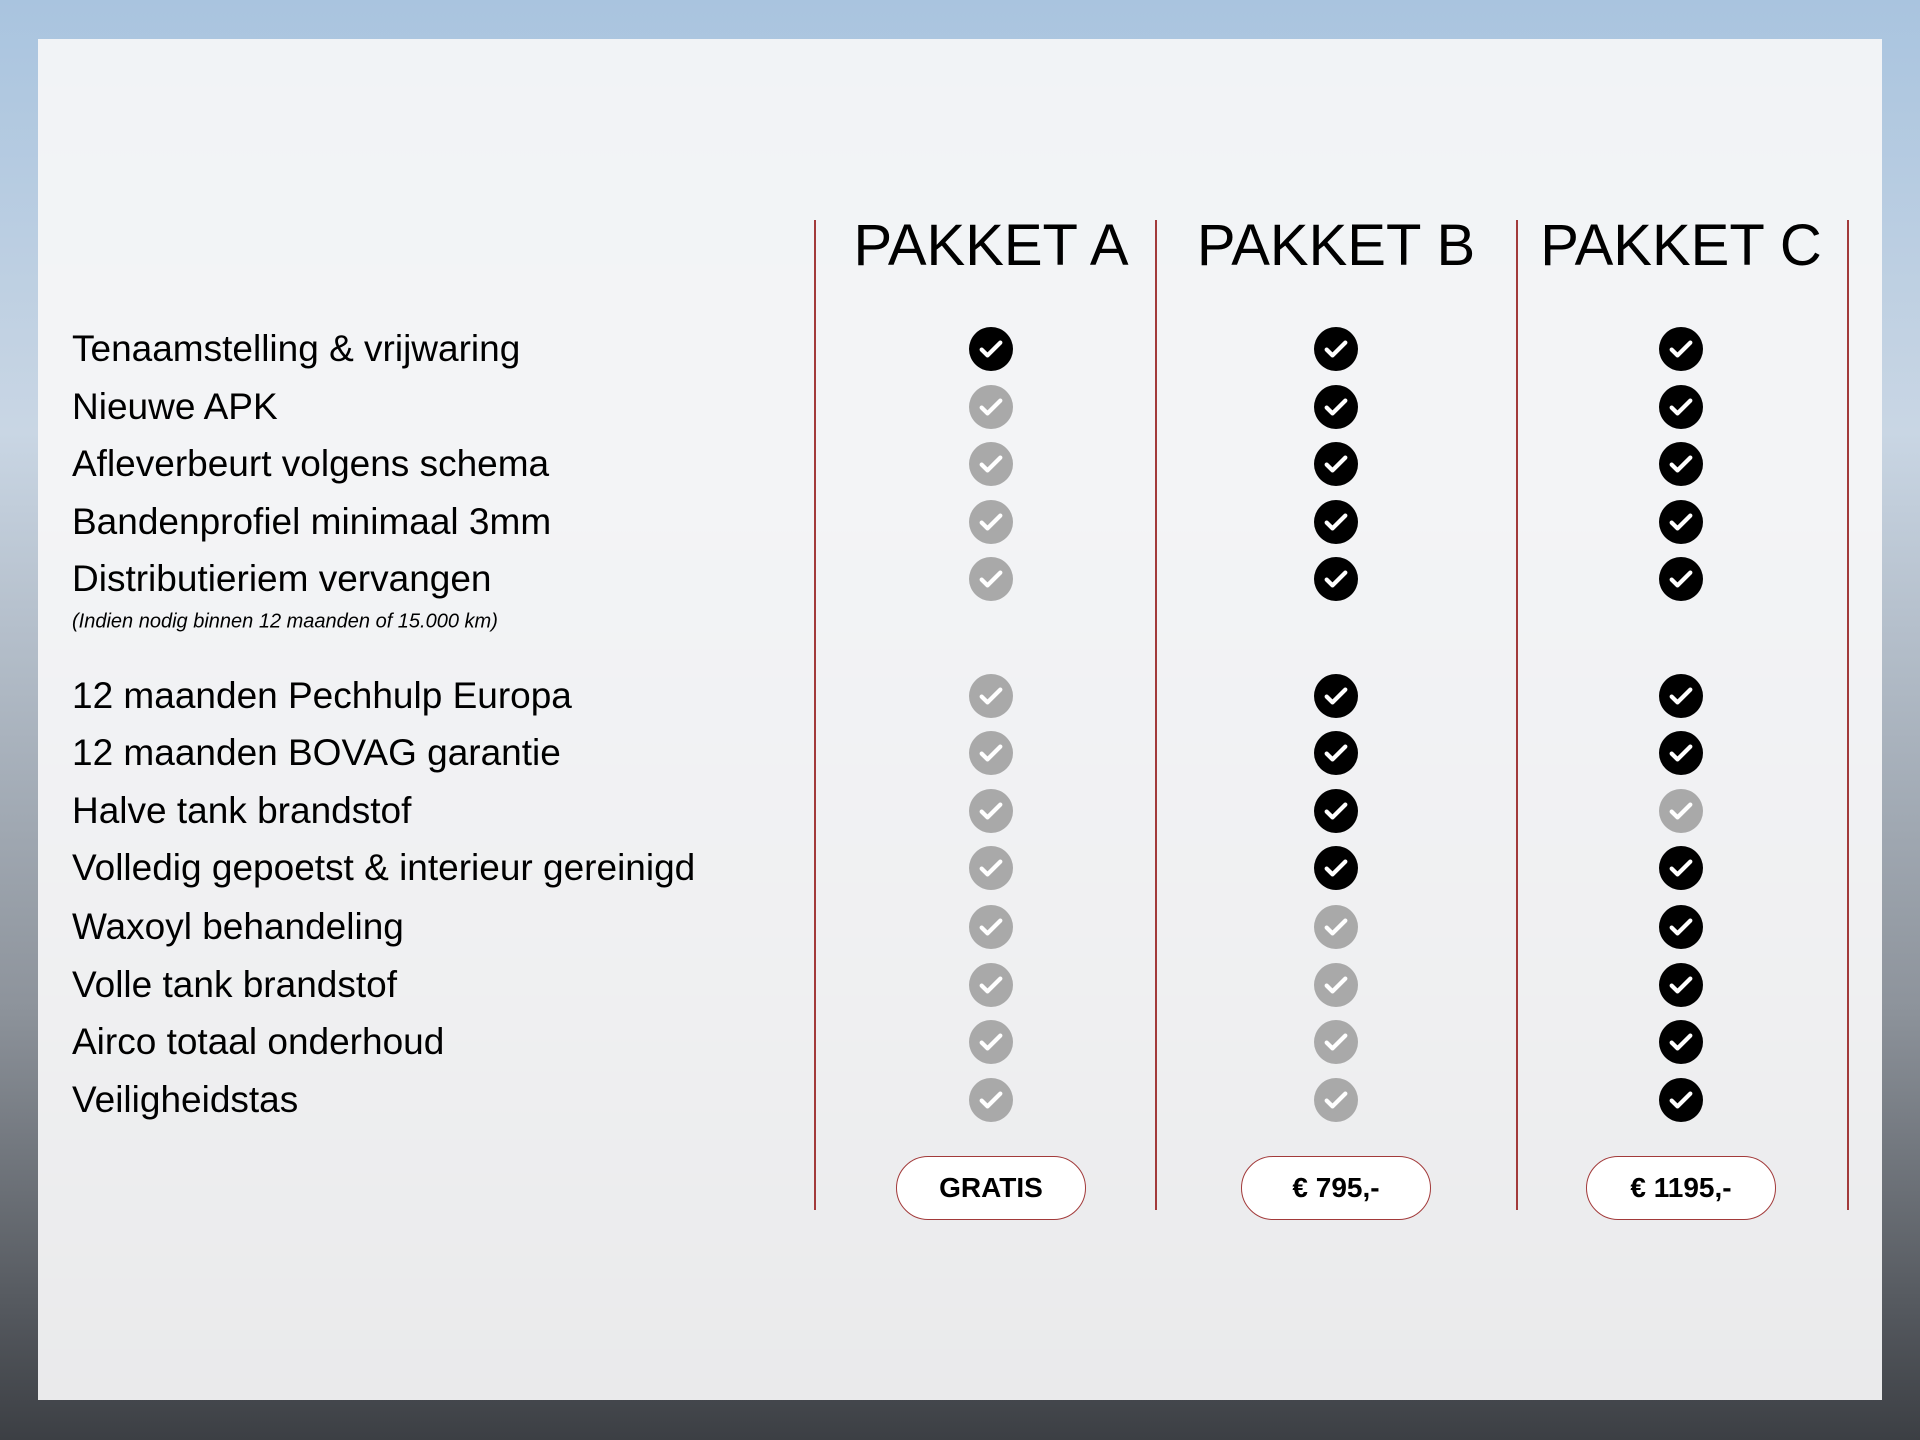 Image resolution: width=1920 pixels, height=1440 pixels. Describe the element at coordinates (282, 578) in the screenshot. I see `feature-label: Distributieriem vervangen` at that location.